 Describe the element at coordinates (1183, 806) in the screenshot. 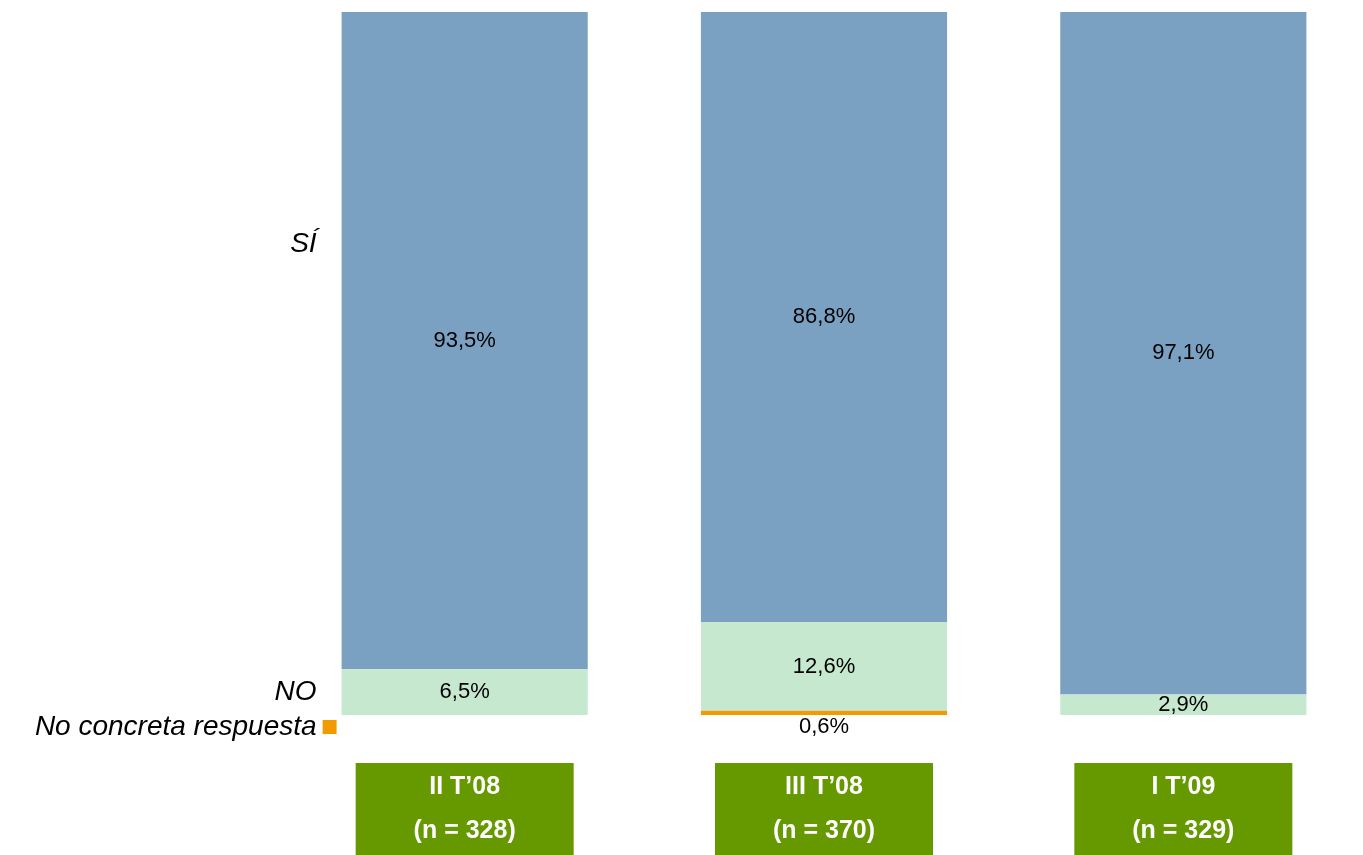

I see `x-tick-label: I T’09 (n = 329)` at that location.